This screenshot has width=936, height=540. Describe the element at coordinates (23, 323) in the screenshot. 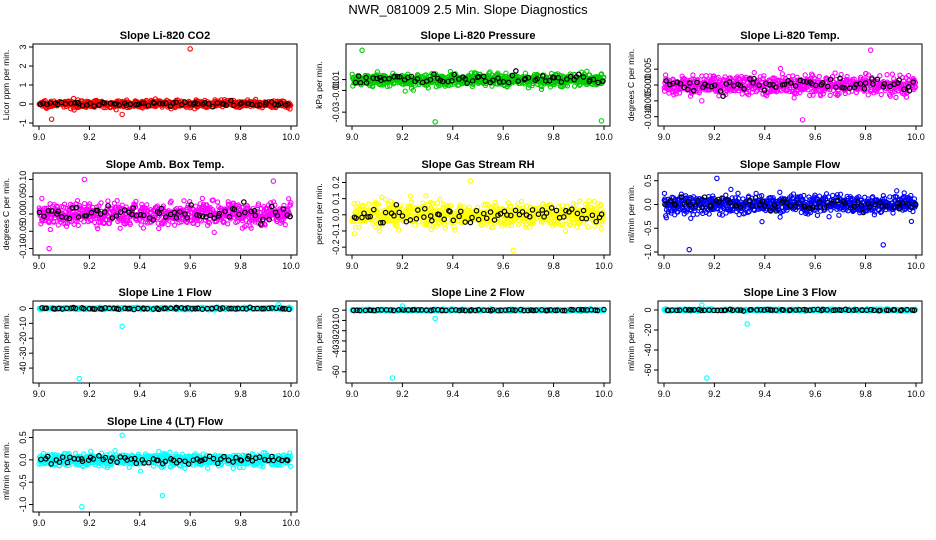

I see `y-tick-label: -10` at that location.